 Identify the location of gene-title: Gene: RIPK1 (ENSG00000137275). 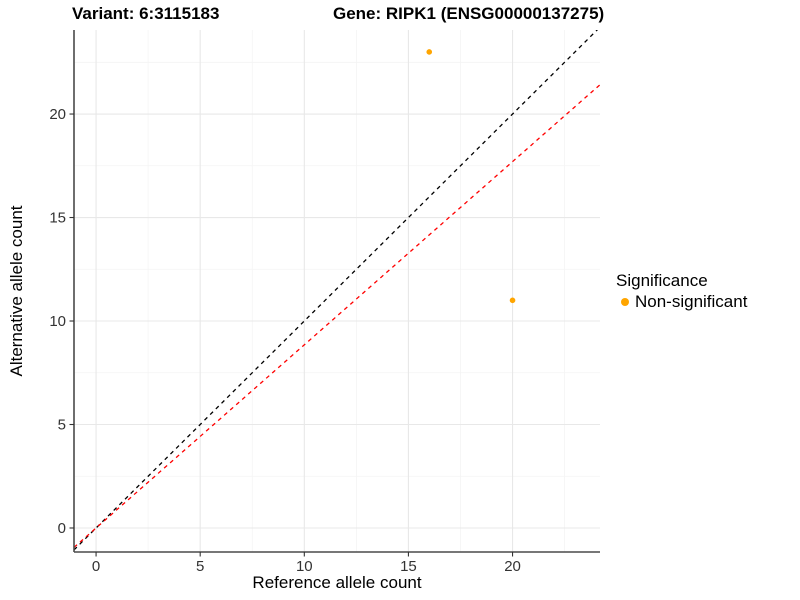
(469, 13).